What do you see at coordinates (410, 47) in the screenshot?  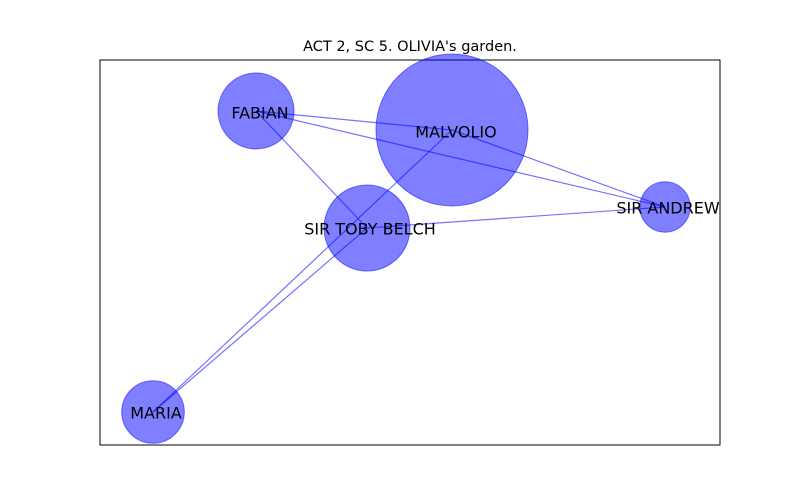 I see `plot-title: ACT 2, SC 5. OLIVIA's garden.` at bounding box center [410, 47].